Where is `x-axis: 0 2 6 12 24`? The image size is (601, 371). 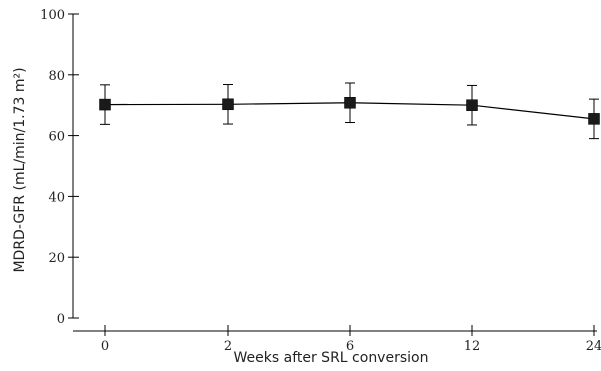 x-axis: 0 2 6 12 24 is located at coordinates (337, 339).